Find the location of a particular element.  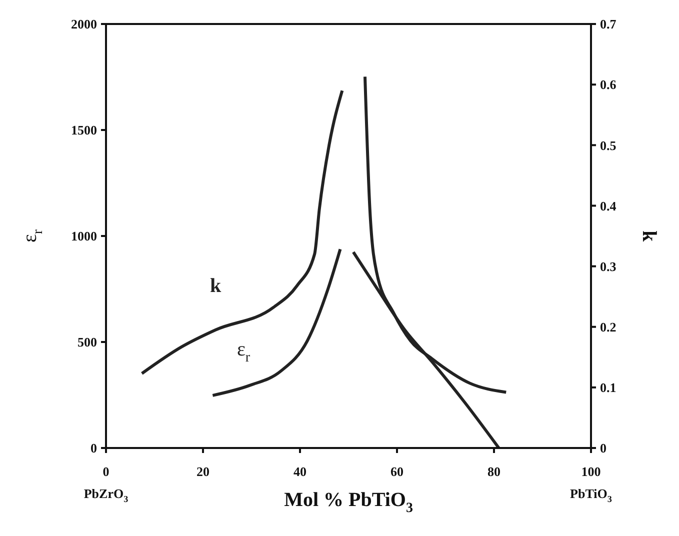

x-tick-label: 0 is located at coordinates (106, 472).